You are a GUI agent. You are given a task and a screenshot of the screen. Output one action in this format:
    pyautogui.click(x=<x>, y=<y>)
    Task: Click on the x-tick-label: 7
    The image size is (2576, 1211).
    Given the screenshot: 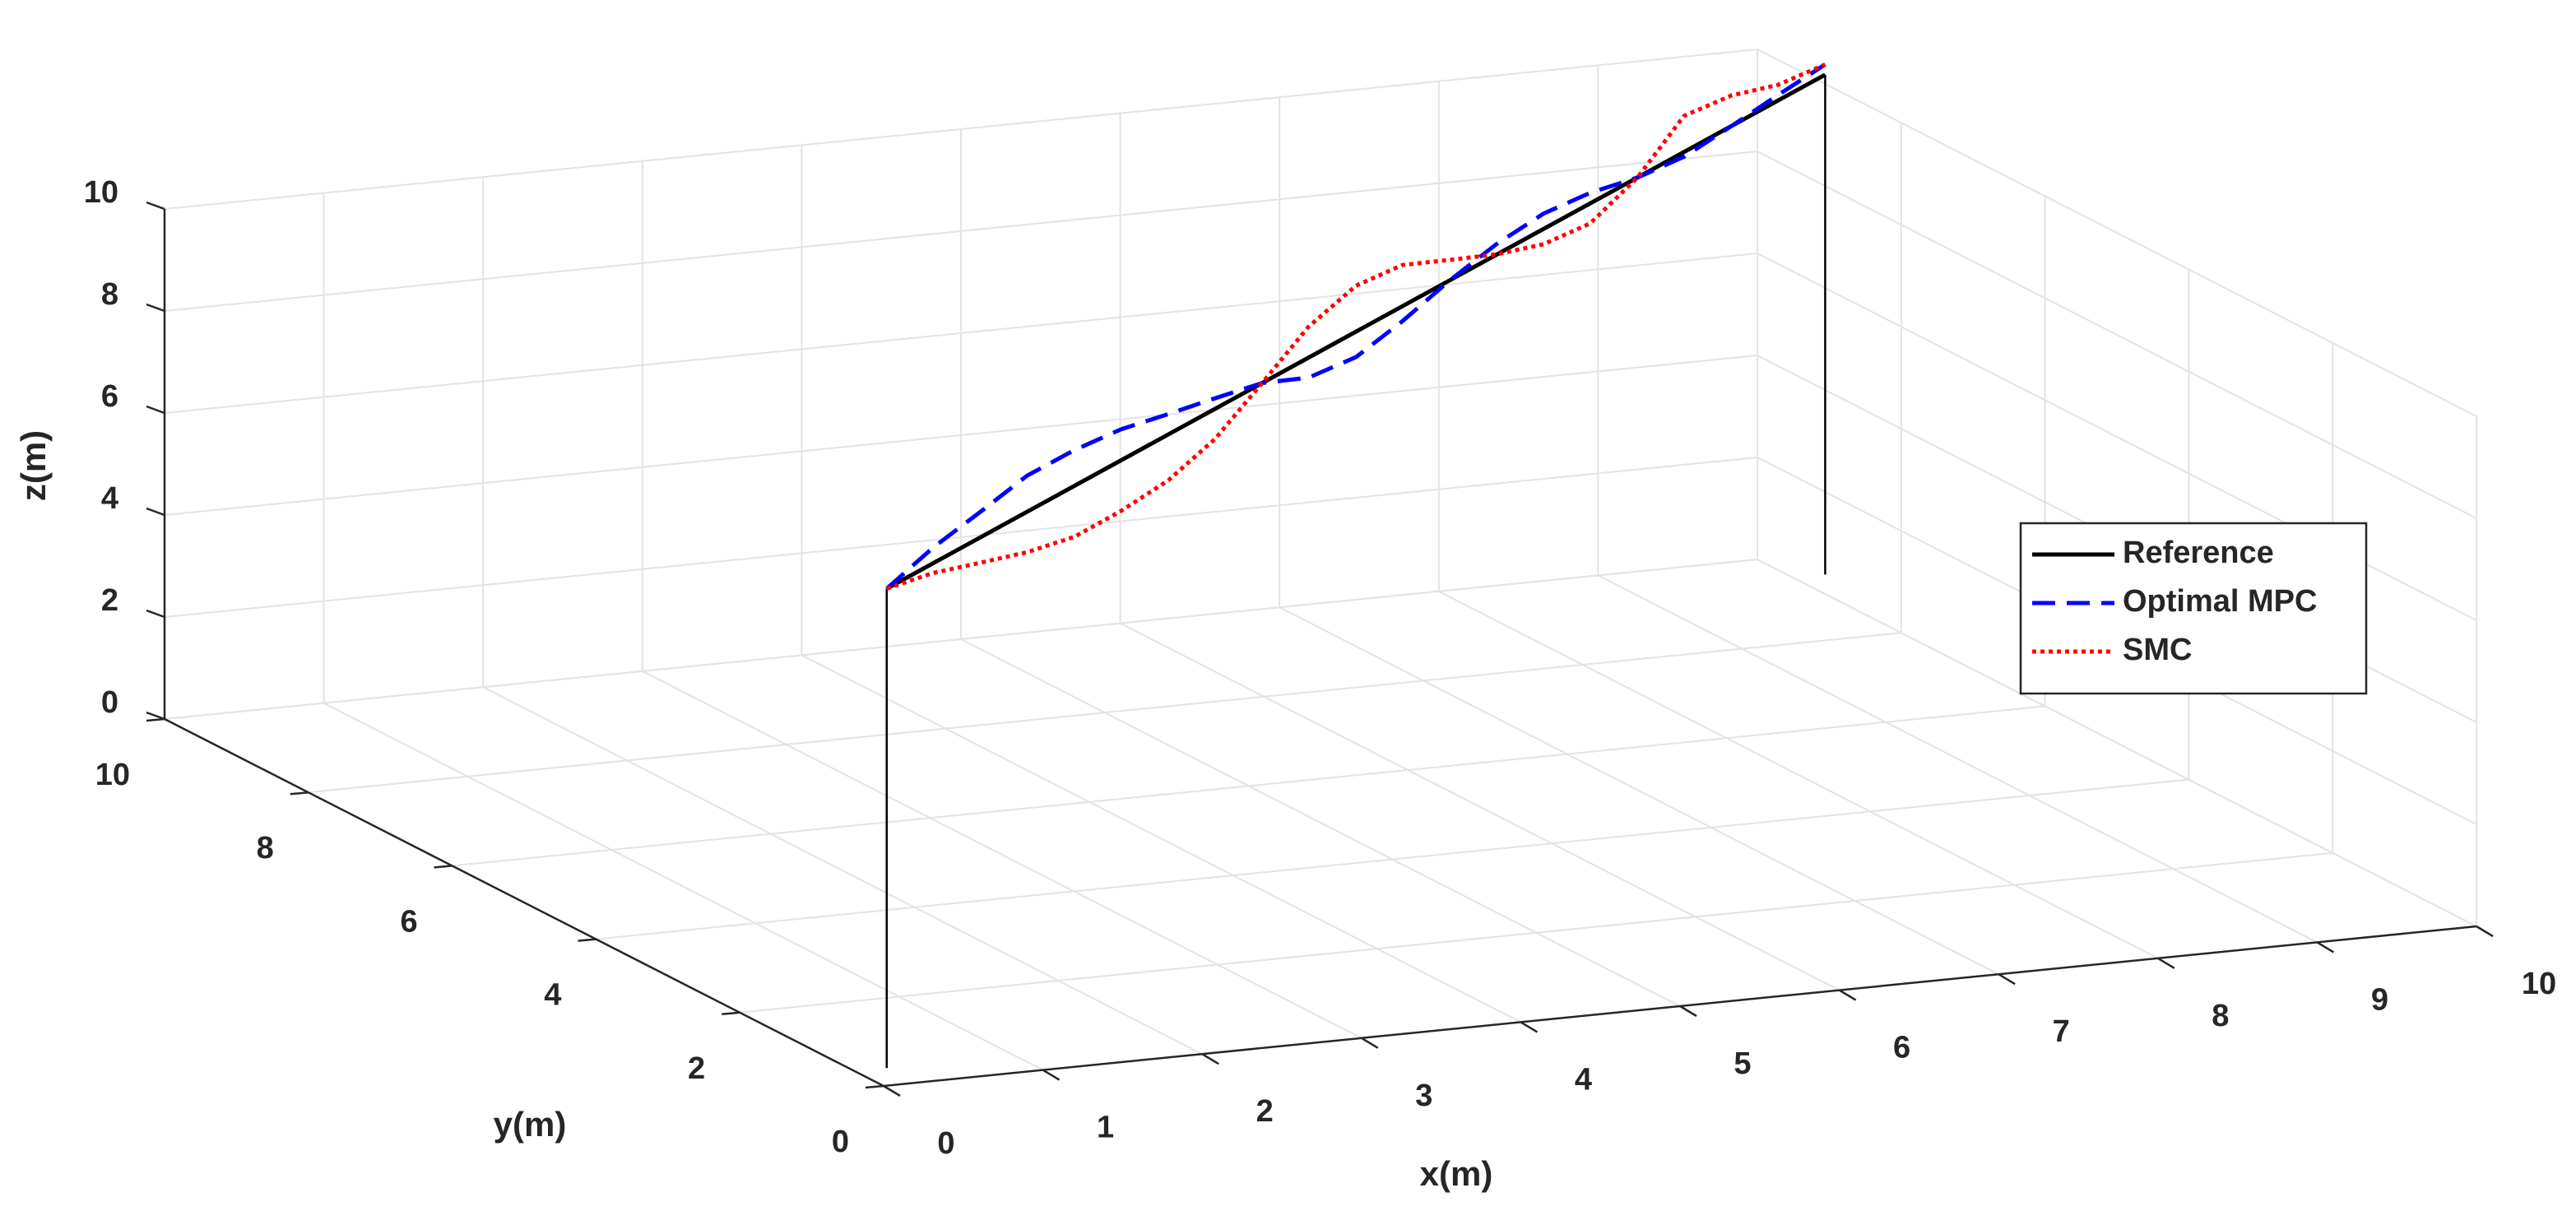 What is the action you would take?
    pyautogui.click(x=2062, y=1031)
    